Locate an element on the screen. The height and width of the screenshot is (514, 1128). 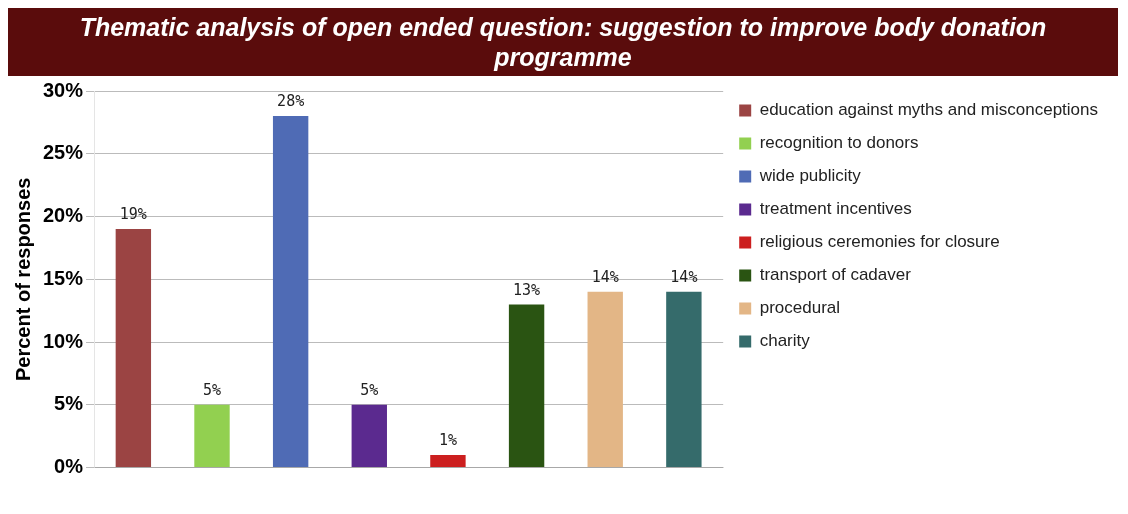
legend-label: recognition to donors is located at coordinates (839, 143).